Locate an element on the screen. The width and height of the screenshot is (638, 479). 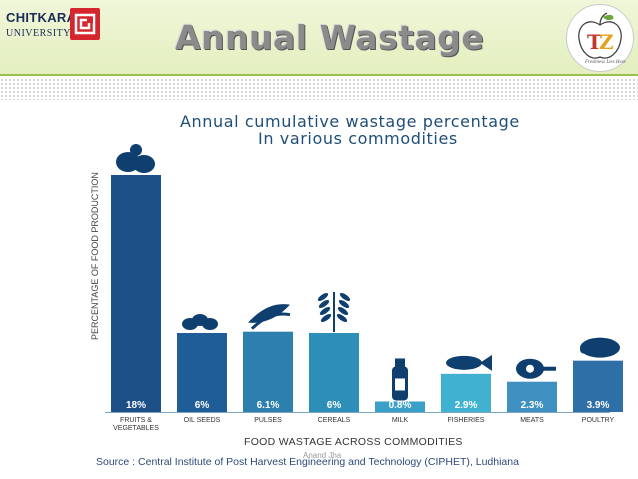
seeds-icon is located at coordinates (200, 322).